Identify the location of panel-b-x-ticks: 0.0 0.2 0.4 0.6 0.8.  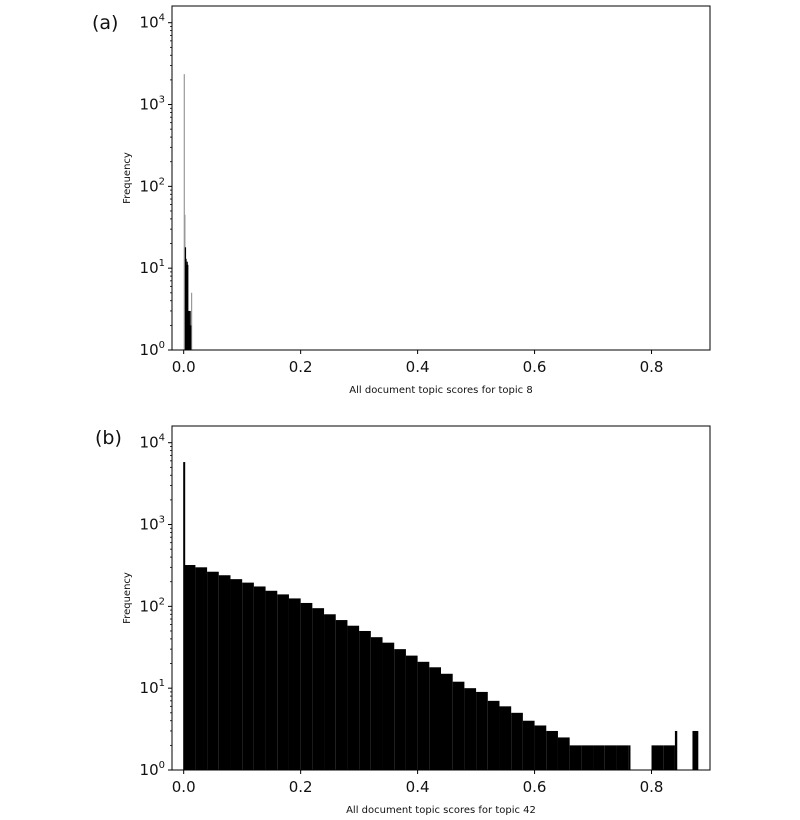
(418, 783).